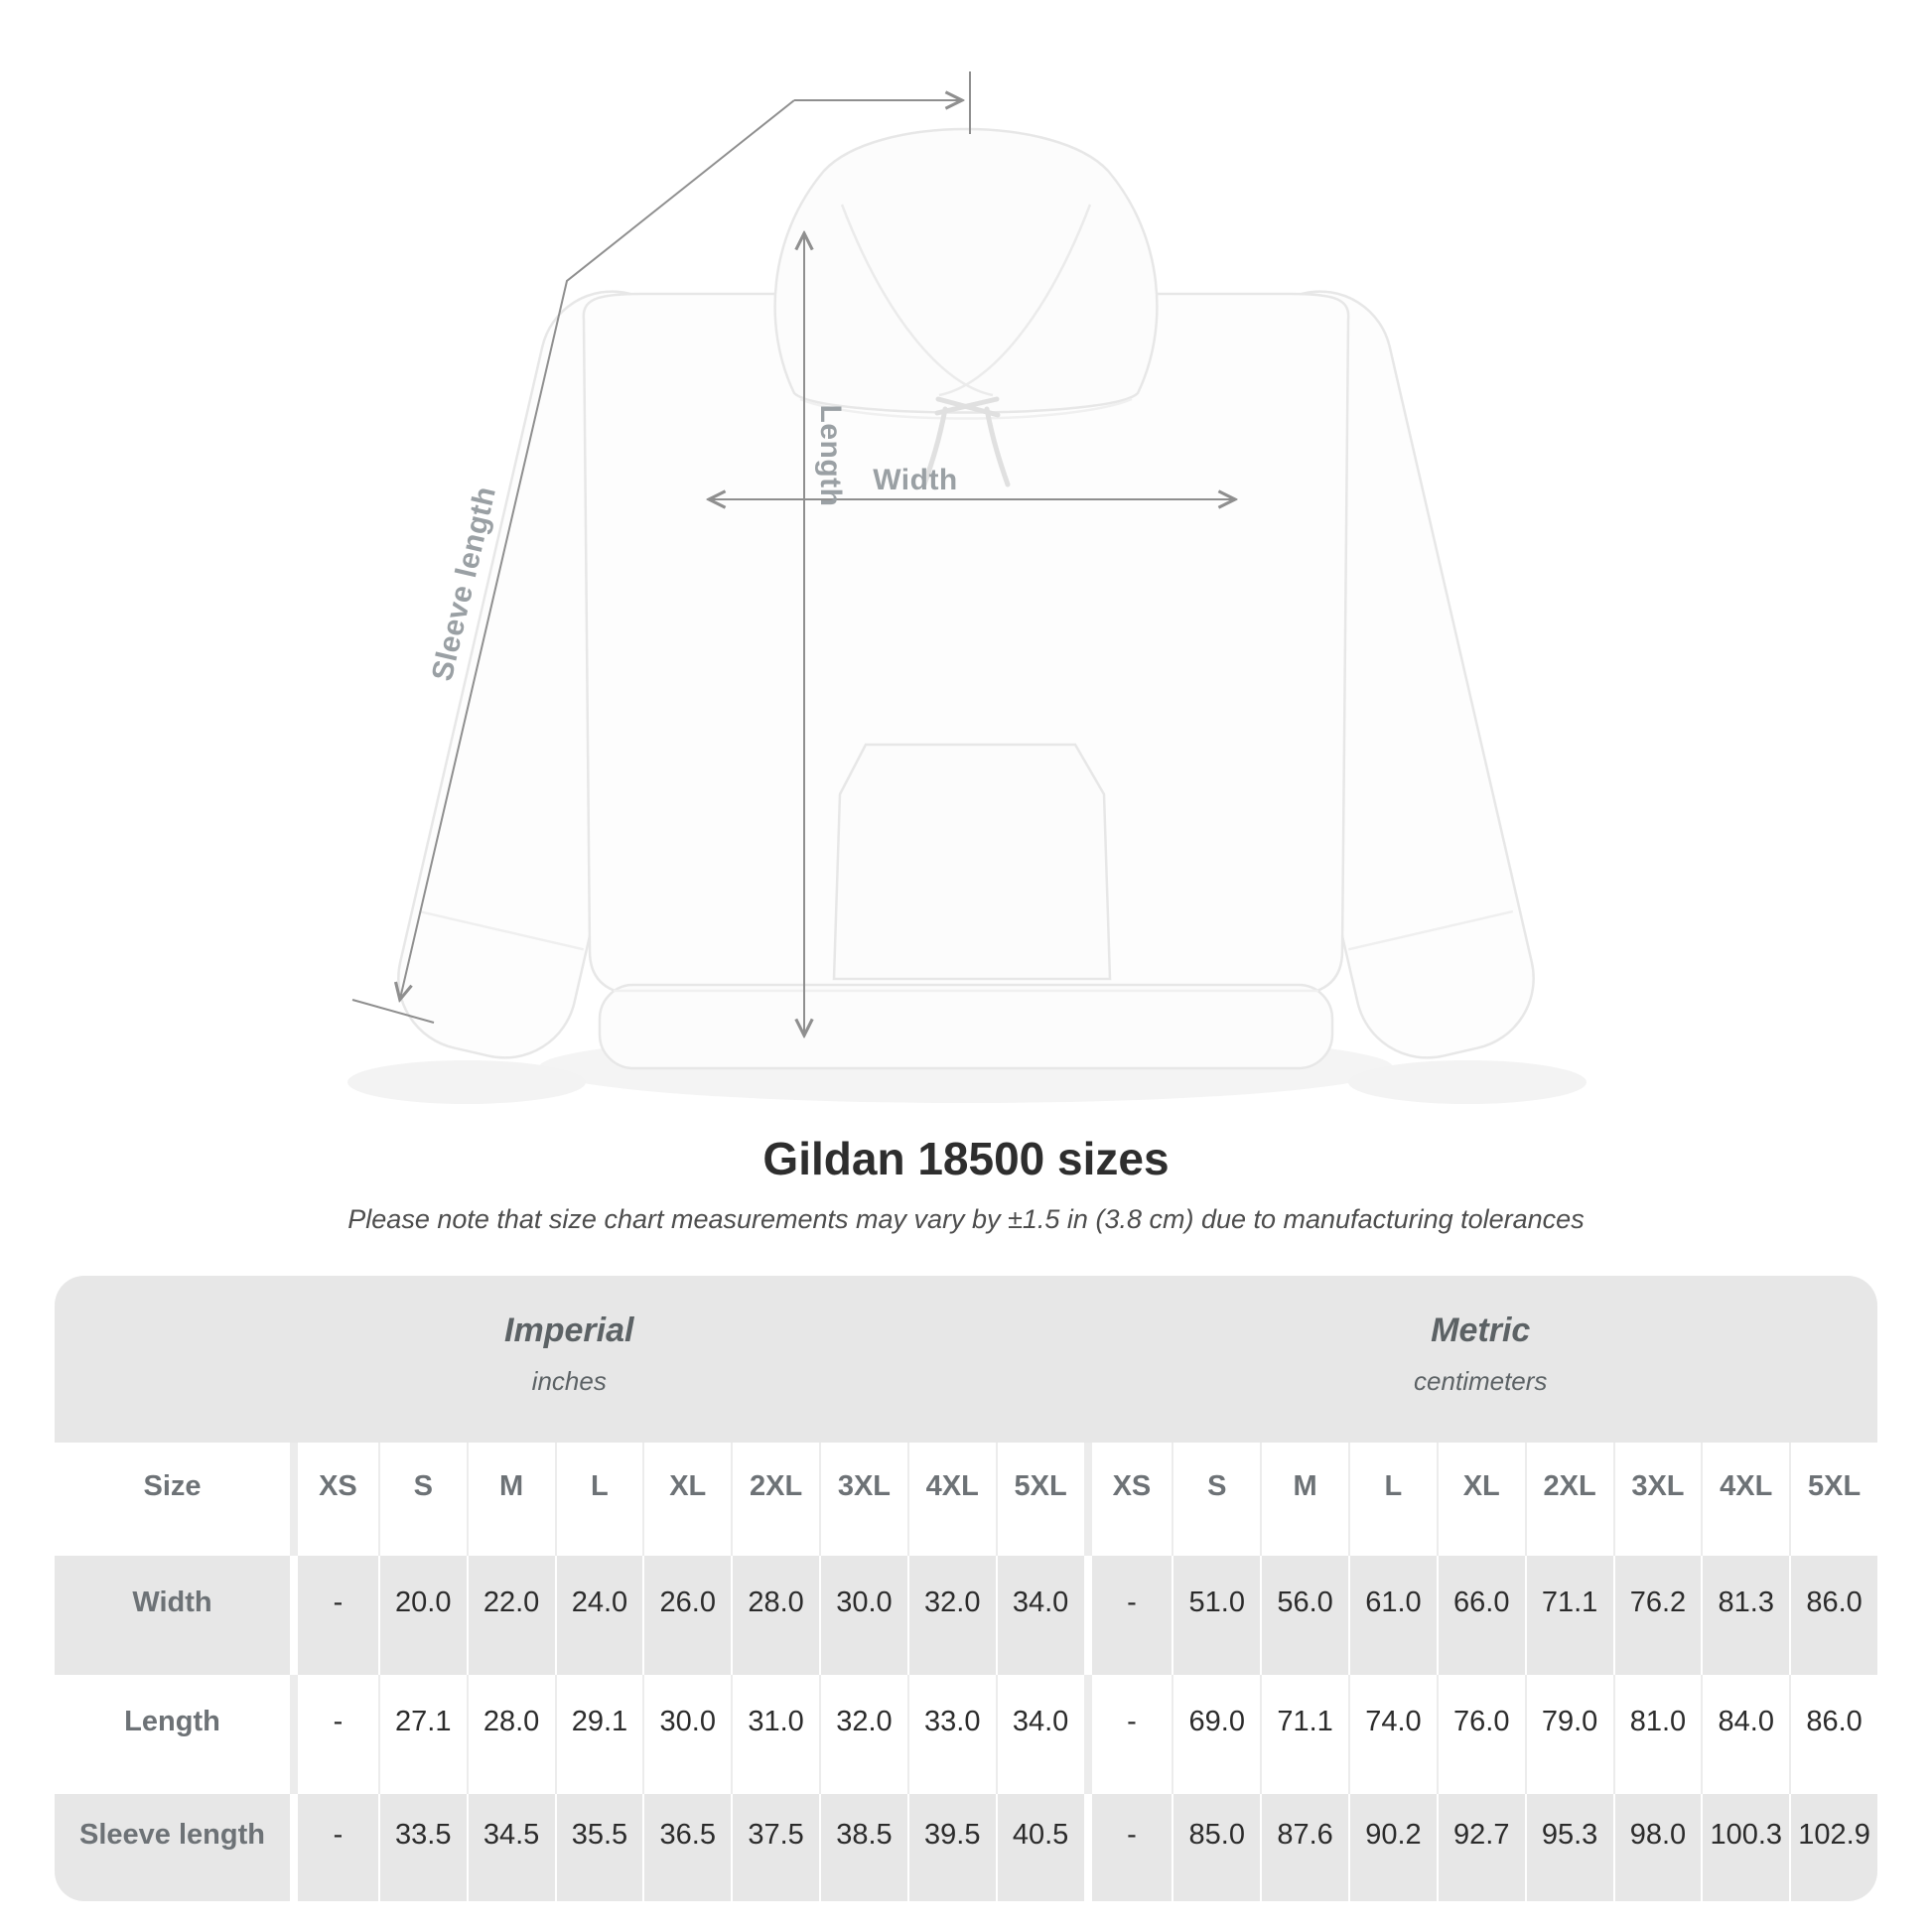 The height and width of the screenshot is (1932, 1932). What do you see at coordinates (951, 1735) in the screenshot?
I see `table-cell: 33.0` at bounding box center [951, 1735].